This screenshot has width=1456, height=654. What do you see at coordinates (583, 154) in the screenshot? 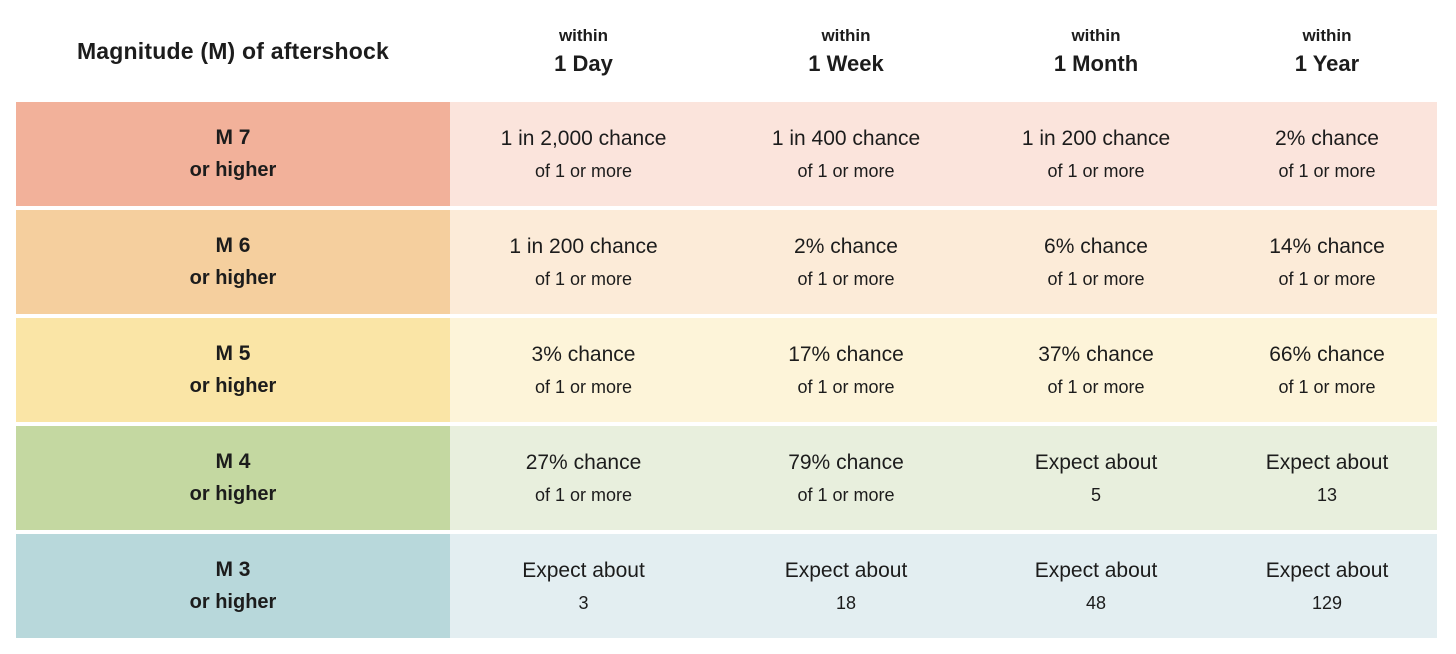
I see `cell-m7-1-day: 1 in 2,000 chance of 1 or more` at bounding box center [583, 154].